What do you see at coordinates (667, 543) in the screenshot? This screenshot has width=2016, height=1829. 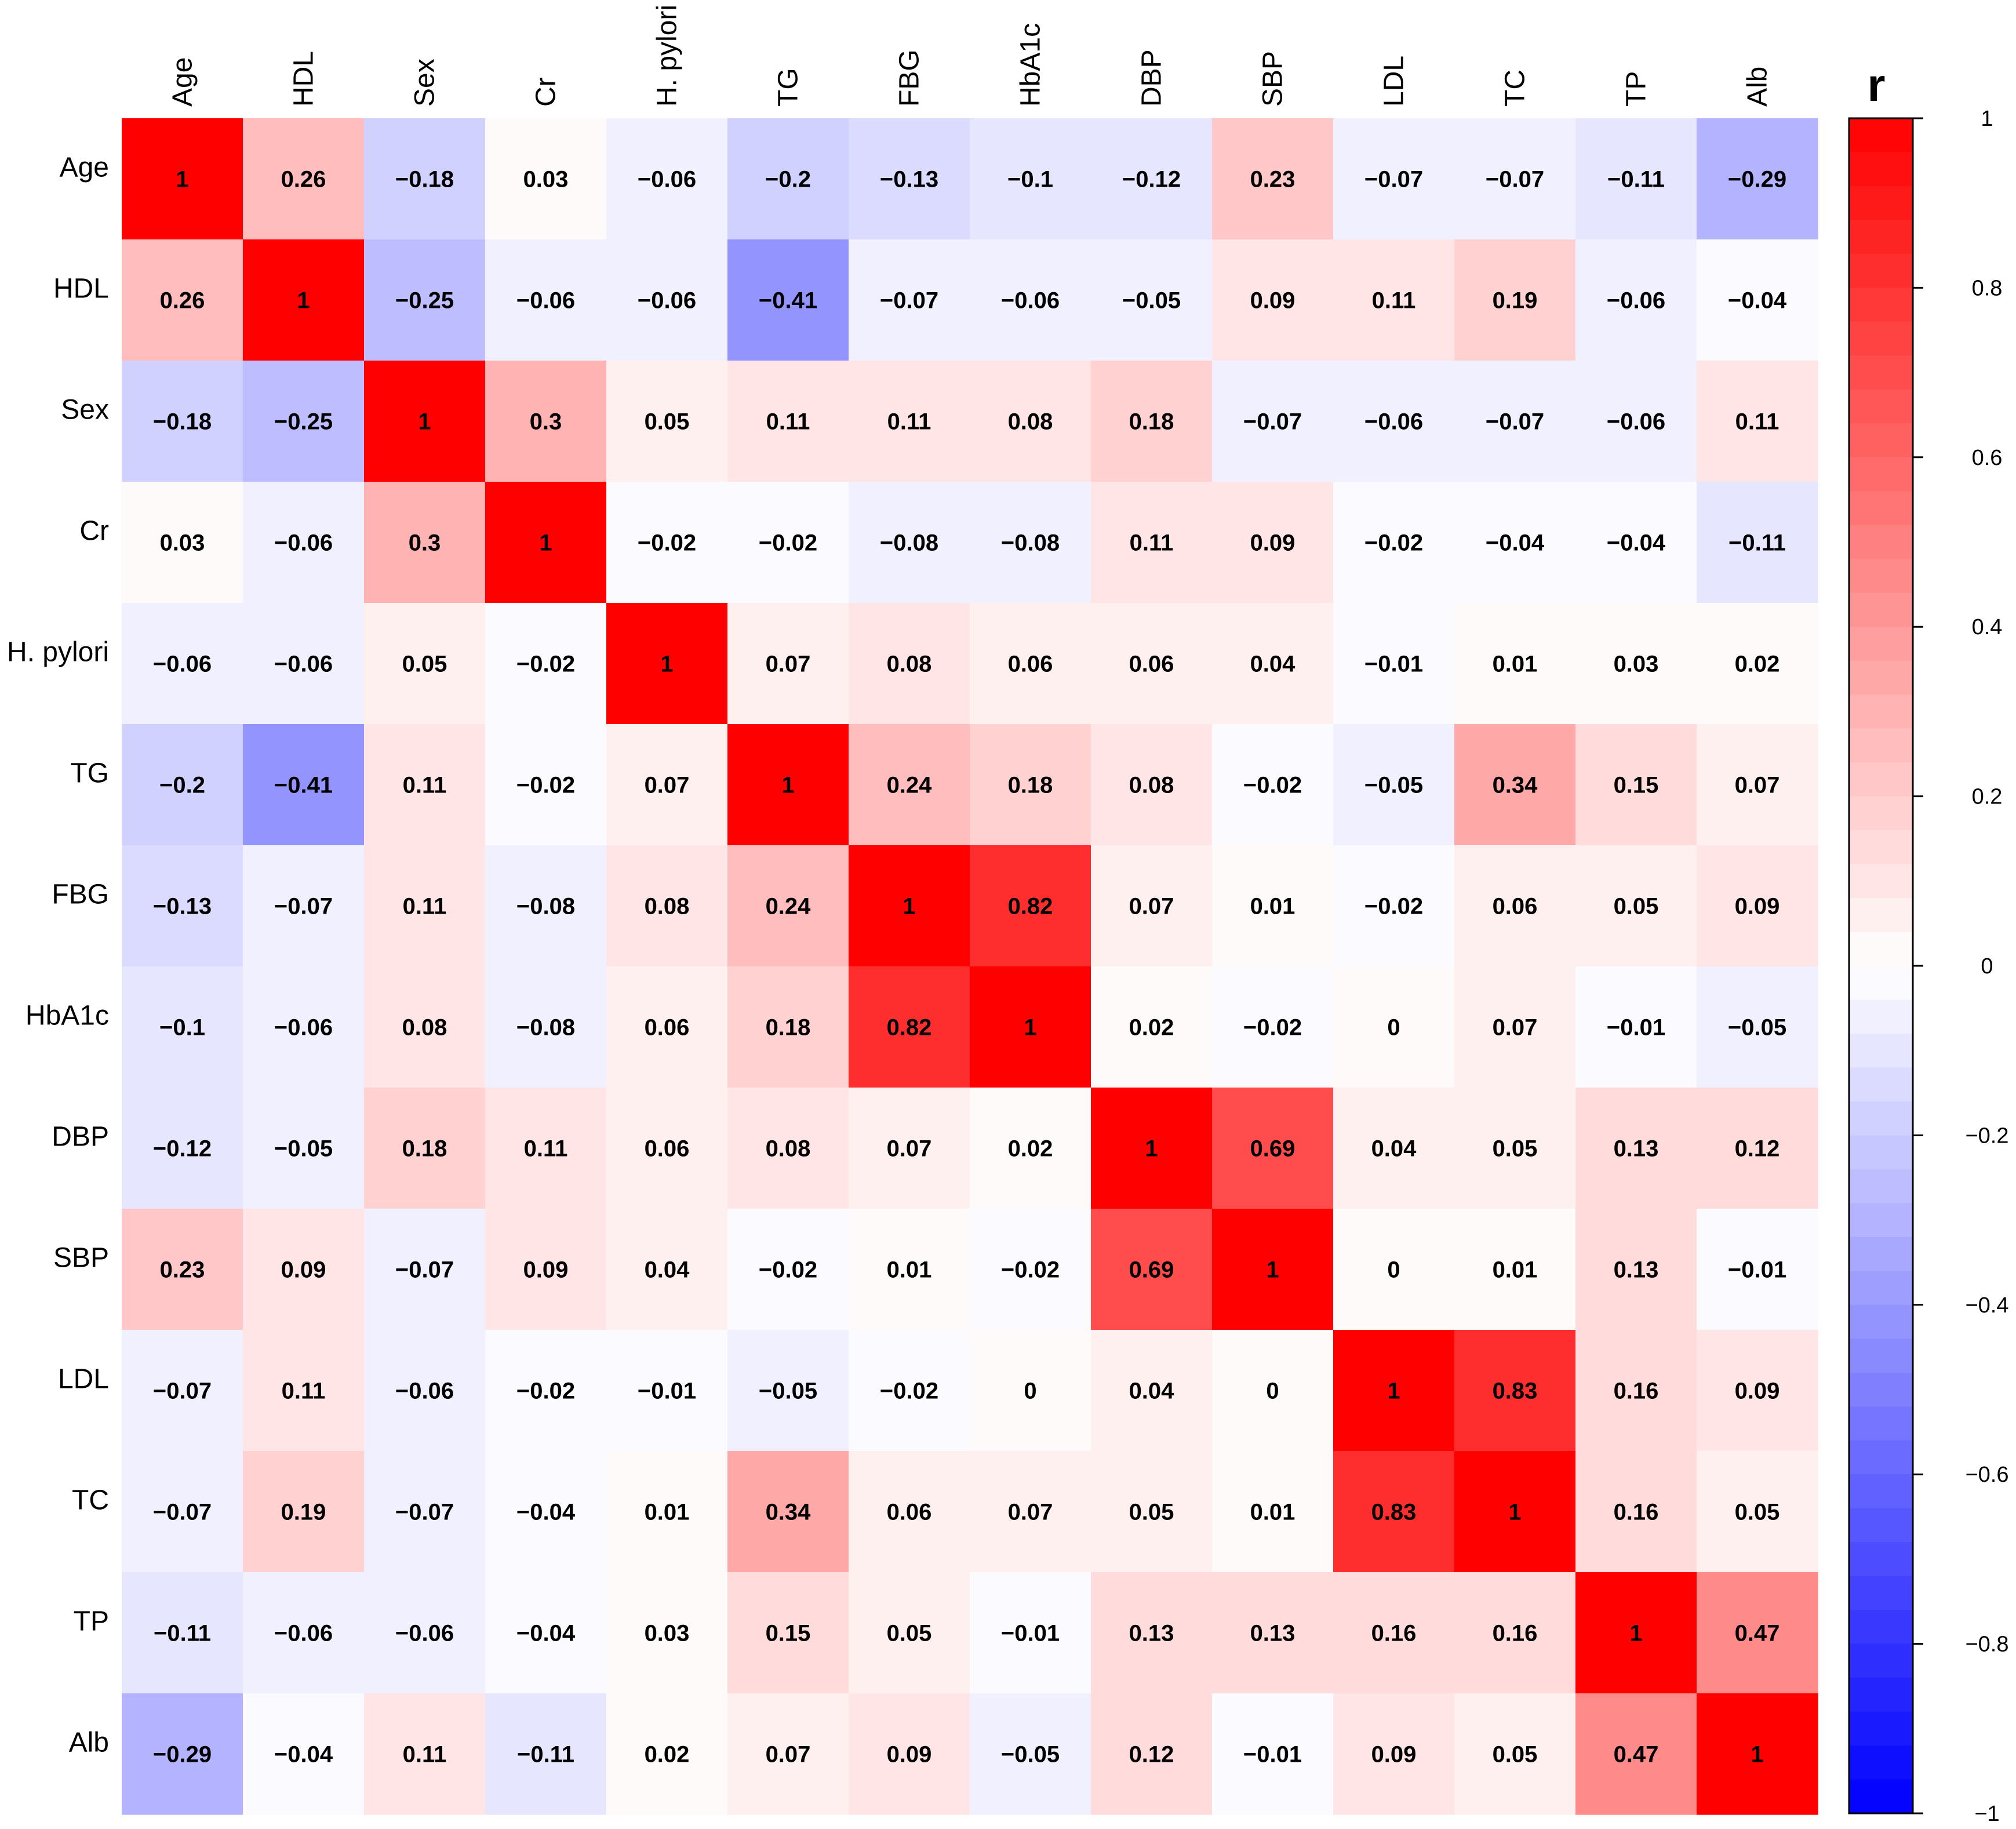 I see `cell-value-cr-h-pylori: −0.02` at bounding box center [667, 543].